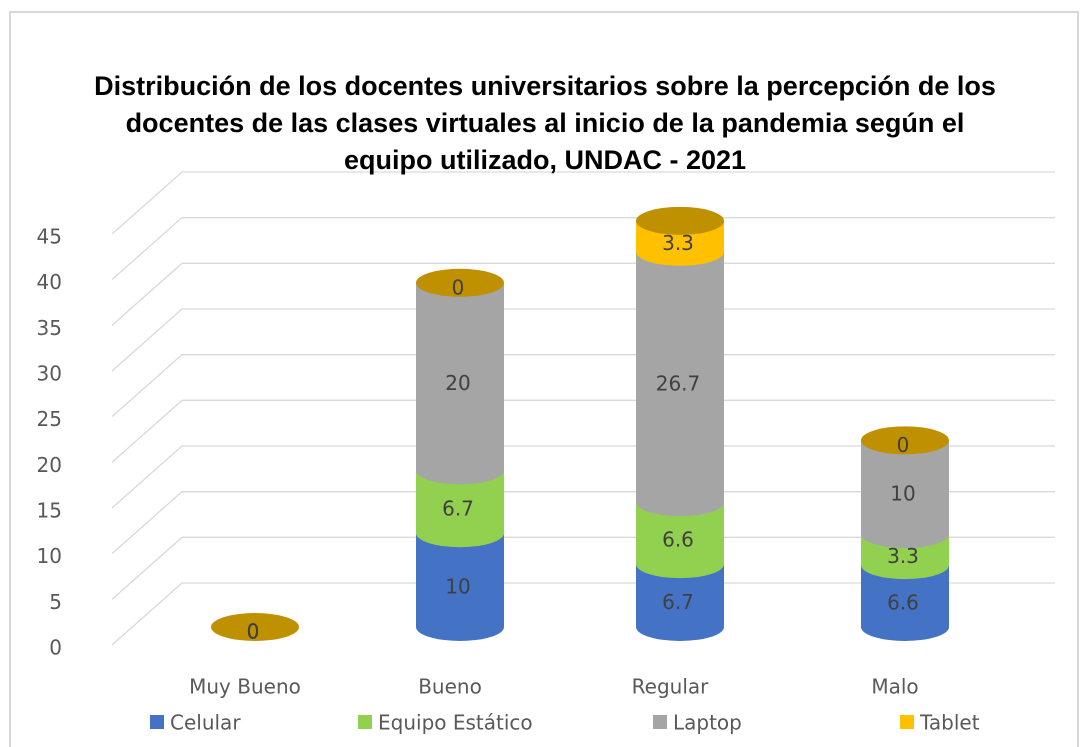 This screenshot has height=747, width=1089. I want to click on y-tick-label: 35, so click(49, 328).